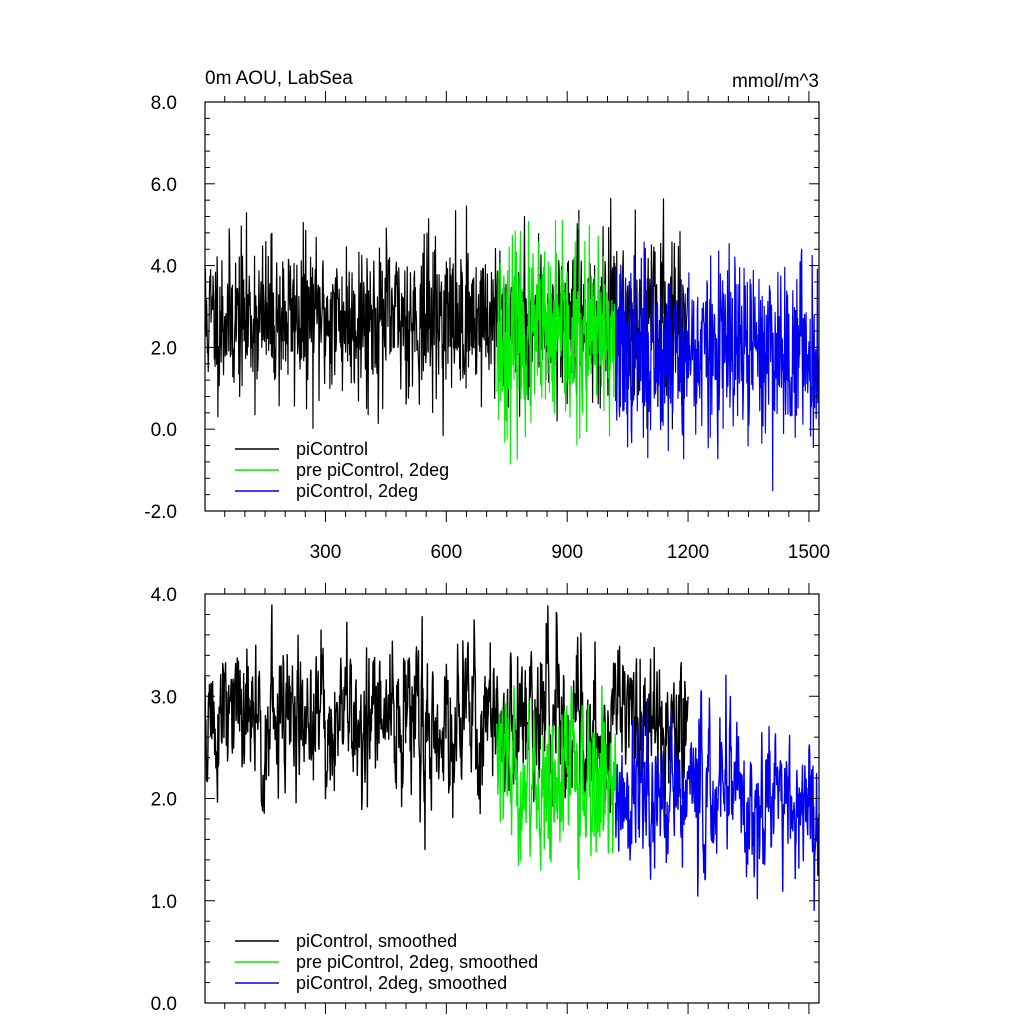 This screenshot has width=1024, height=1024. Describe the element at coordinates (357, 491) in the screenshot. I see `legend-label-3: piControl, 2deg` at that location.